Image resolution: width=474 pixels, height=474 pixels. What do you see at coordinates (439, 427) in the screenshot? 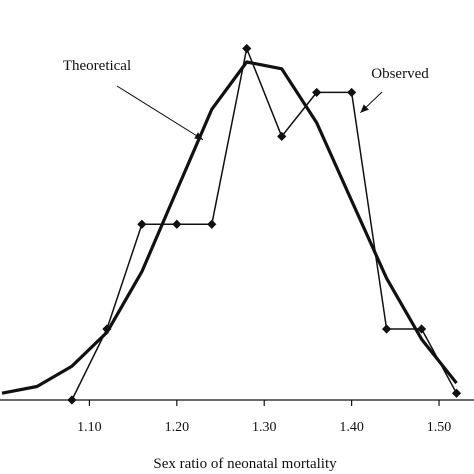
I see `x-tick-label: 1.50` at bounding box center [439, 427].